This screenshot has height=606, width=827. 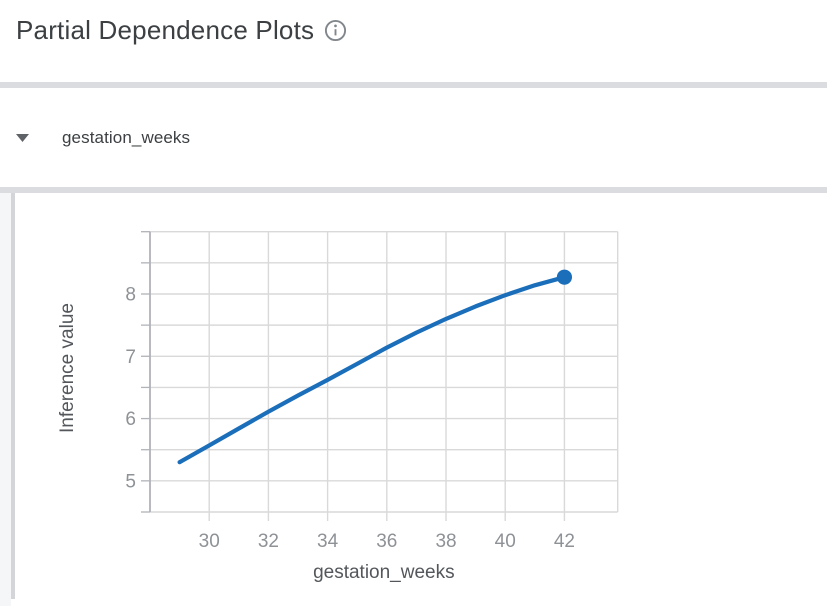 I want to click on svg-text: 36, so click(x=386, y=541).